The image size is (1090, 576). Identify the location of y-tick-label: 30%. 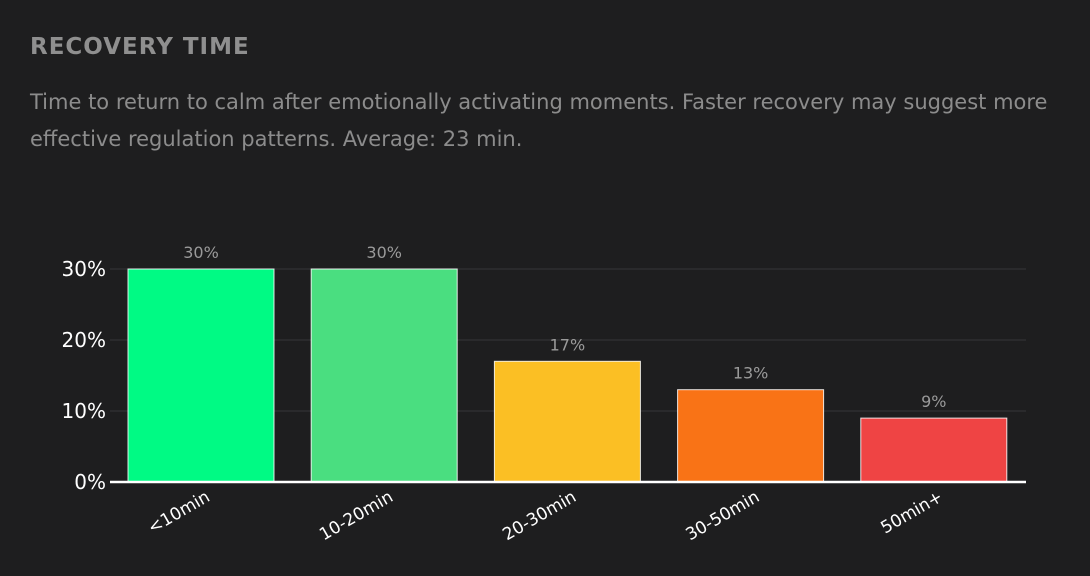
(84, 269).